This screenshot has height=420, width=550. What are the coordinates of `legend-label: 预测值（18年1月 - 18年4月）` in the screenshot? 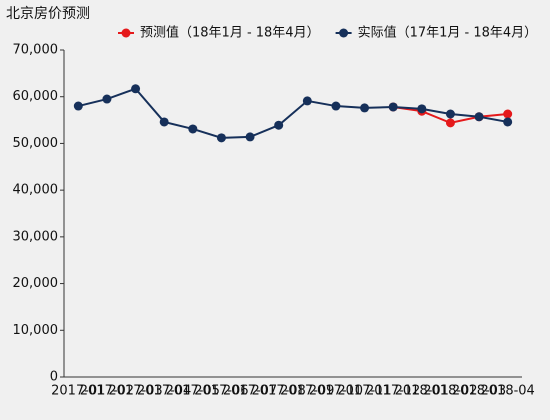 It's located at (230, 33).